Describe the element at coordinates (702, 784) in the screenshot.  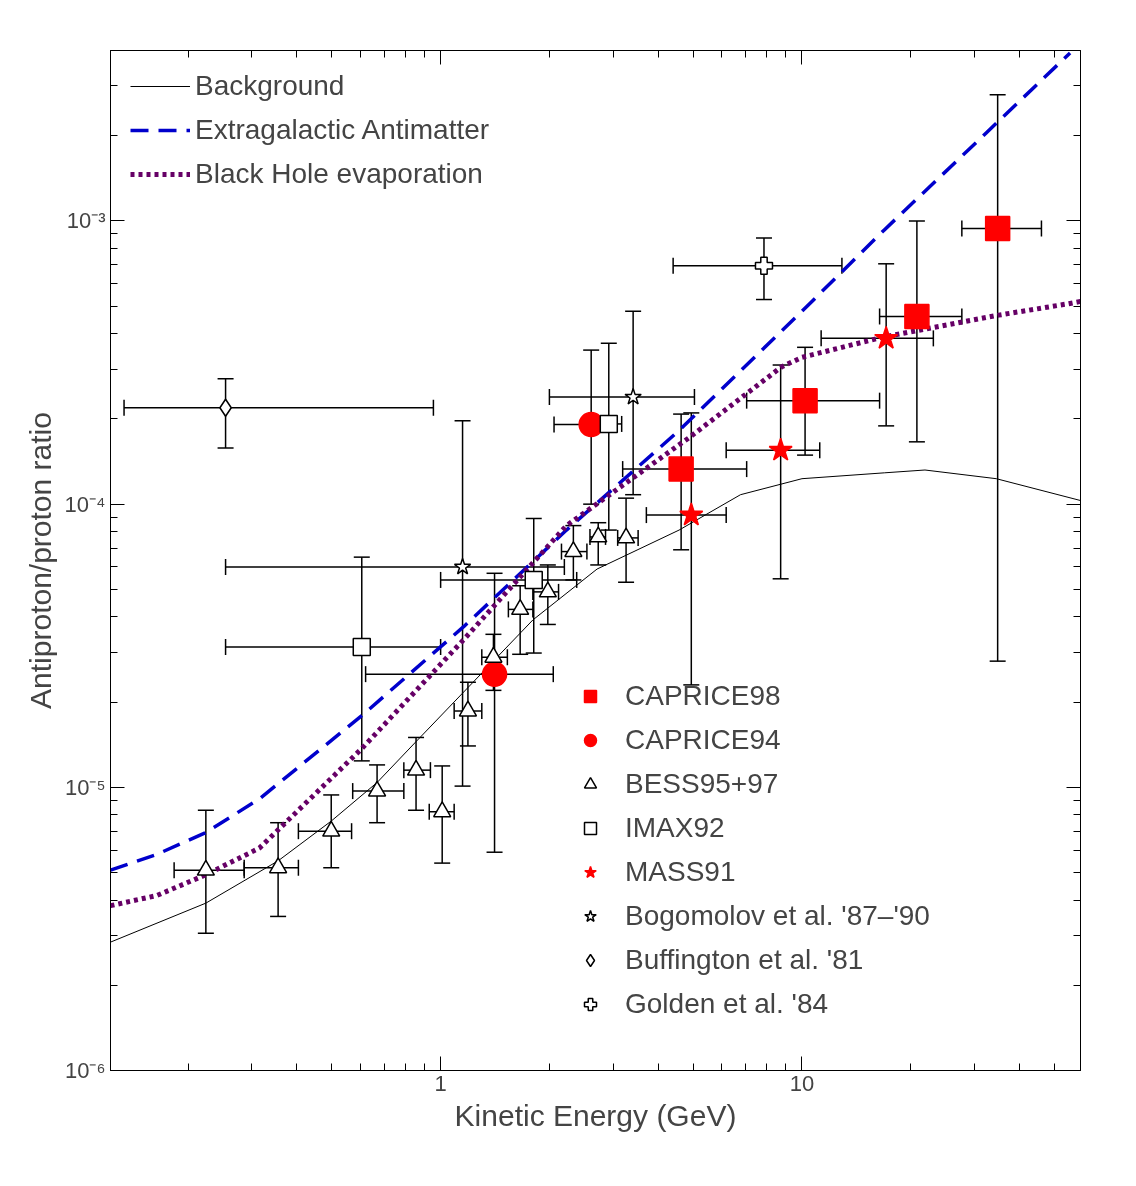
I see `legend-label: BESS95+97` at that location.